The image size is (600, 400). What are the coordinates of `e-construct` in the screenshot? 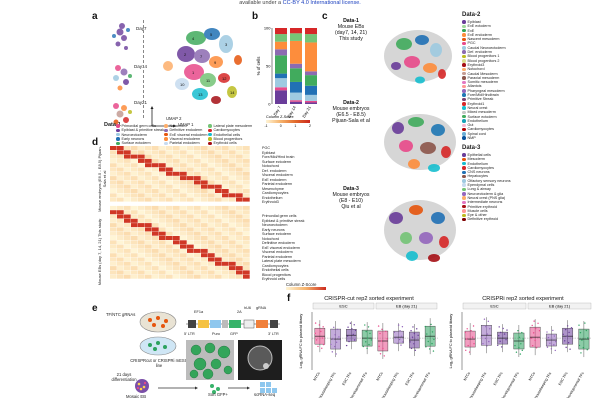 It's located at (233, 324).